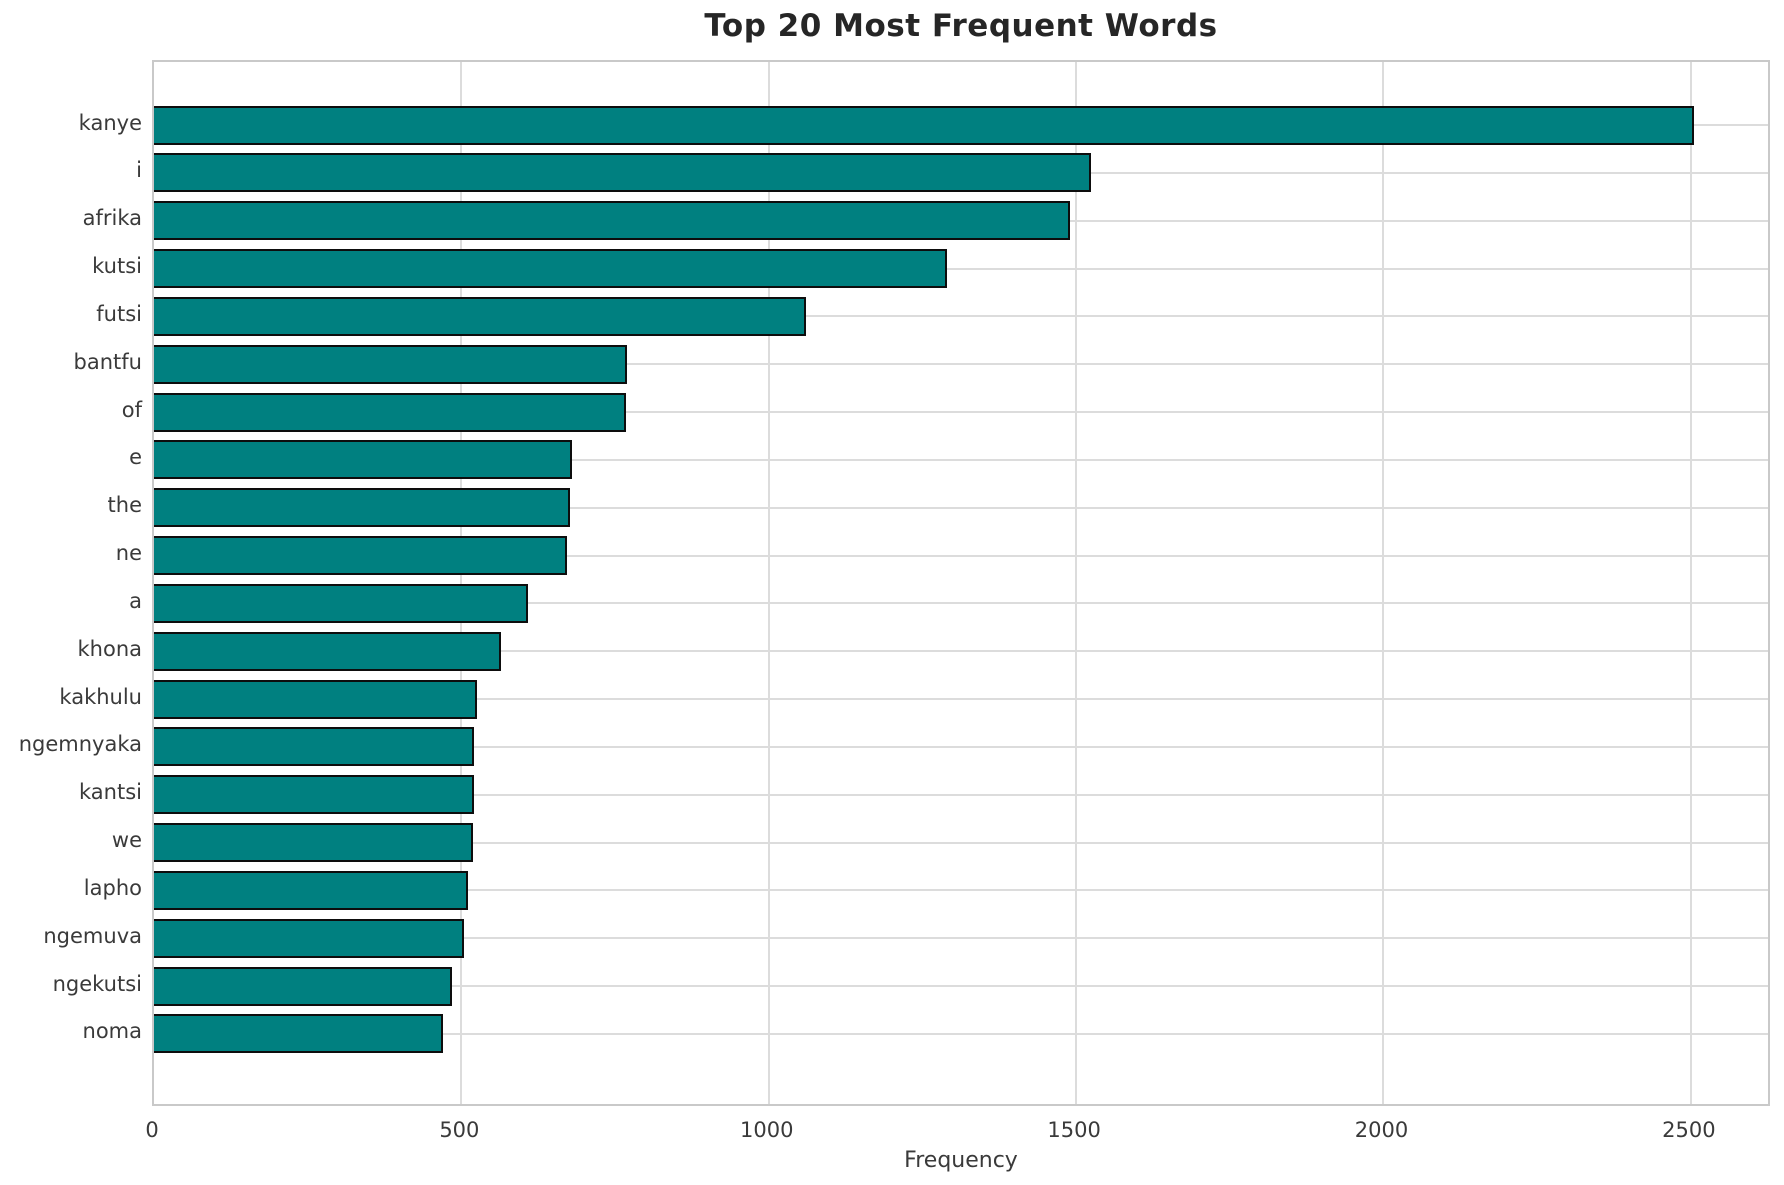 The image size is (1784, 1185). Describe the element at coordinates (1381, 1130) in the screenshot. I see `x-tick-label: 2000` at that location.